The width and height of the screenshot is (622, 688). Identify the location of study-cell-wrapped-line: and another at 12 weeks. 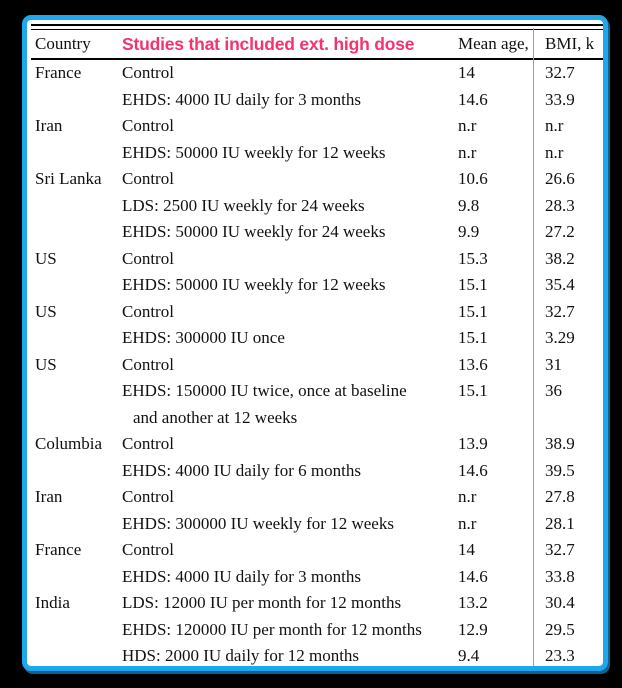
(215, 417).